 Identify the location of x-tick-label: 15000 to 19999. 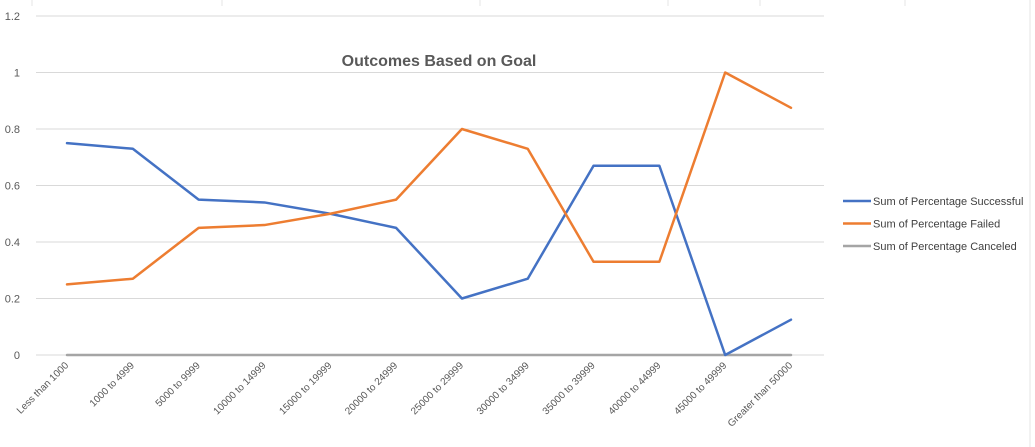
(305, 388).